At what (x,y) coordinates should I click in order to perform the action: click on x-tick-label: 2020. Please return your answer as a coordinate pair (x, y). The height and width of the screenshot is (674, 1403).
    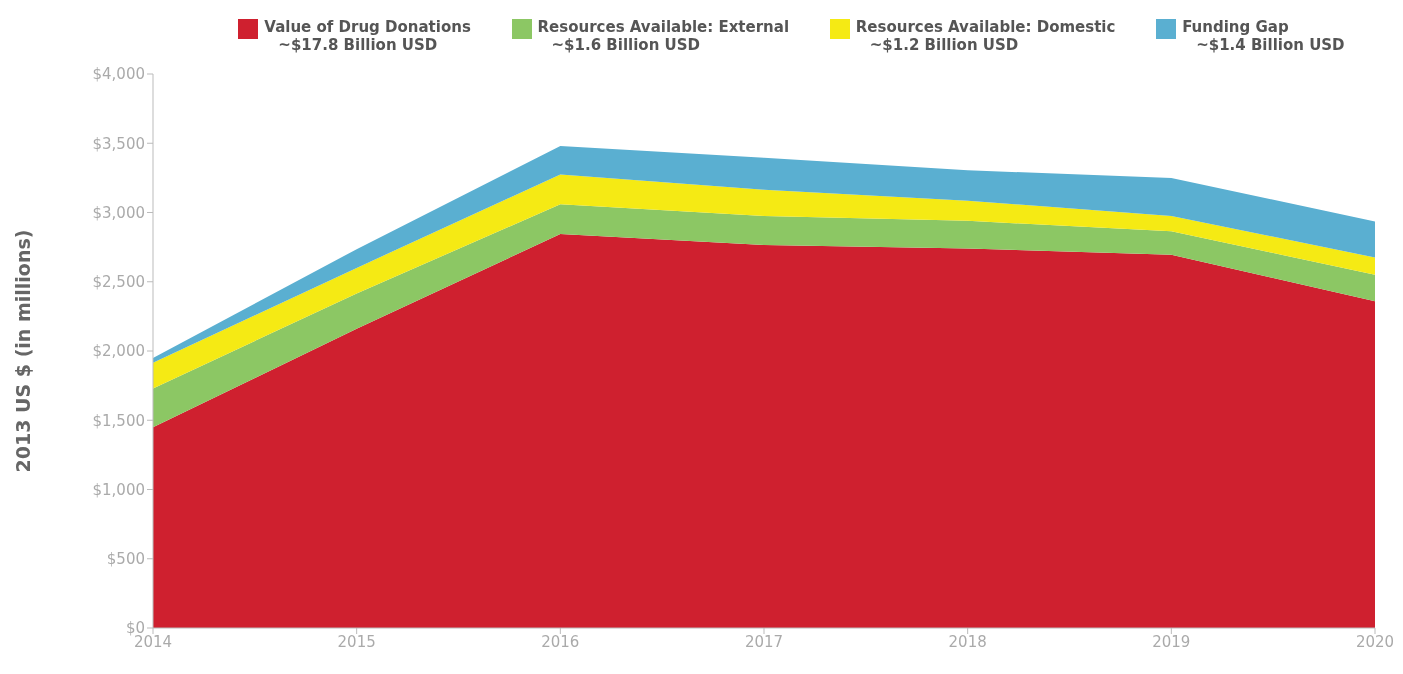
    Looking at the image, I should click on (1375, 641).